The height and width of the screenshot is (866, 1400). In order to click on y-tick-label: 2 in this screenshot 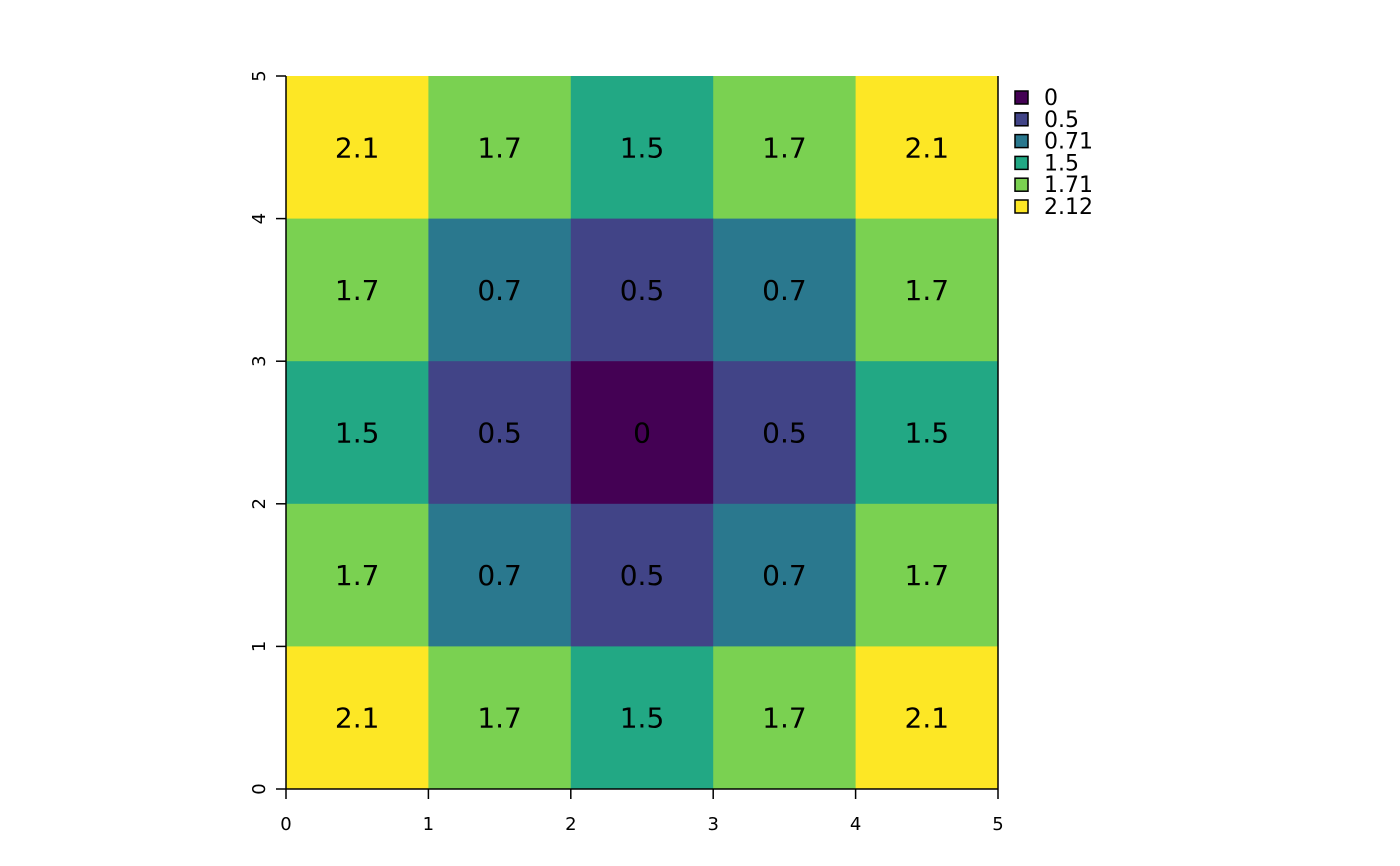, I will do `click(259, 503)`.